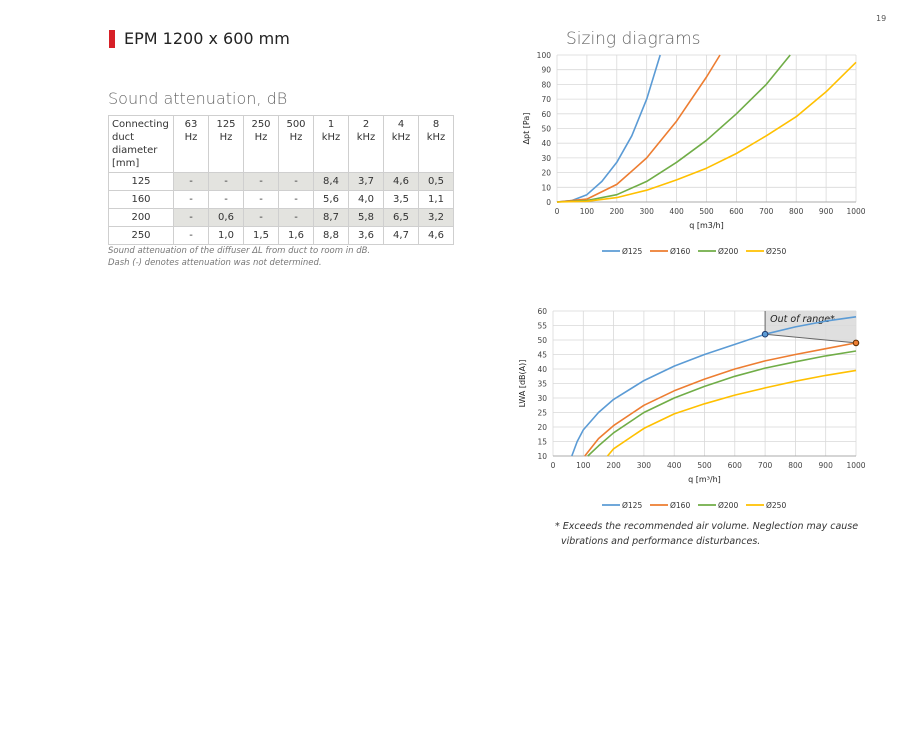 This screenshot has height=743, width=920. Describe the element at coordinates (296, 235) in the screenshot. I see `table-cell: 1,6` at that location.